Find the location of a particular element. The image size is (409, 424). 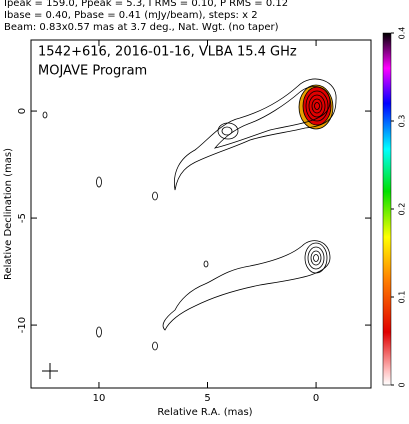

colorbar-tick-label: 0.2 is located at coordinates (402, 209).